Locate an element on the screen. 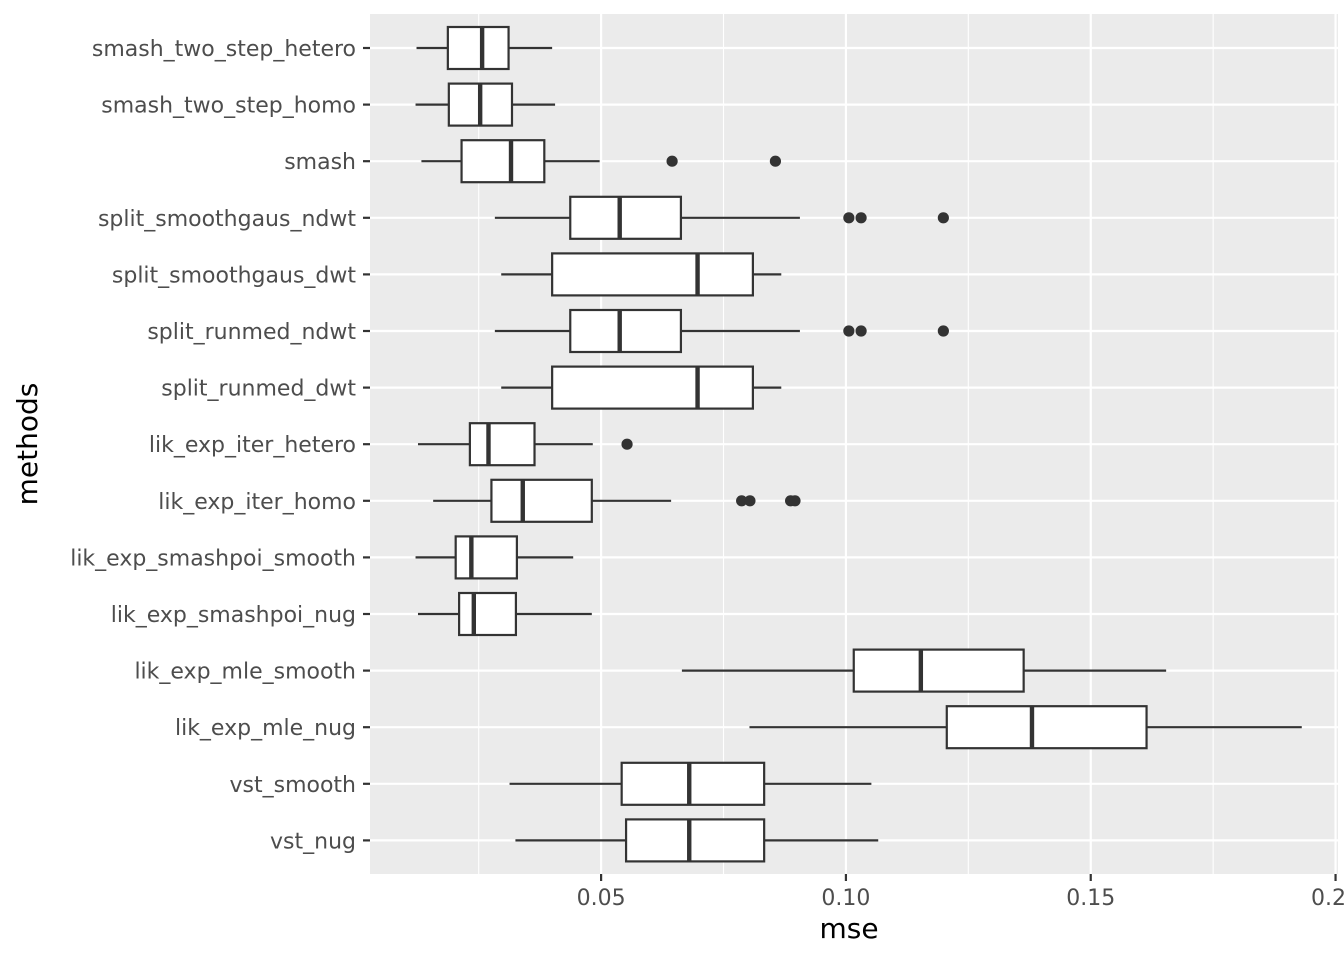 The width and height of the screenshot is (1344, 960). y-tick-label: vst_nug is located at coordinates (313, 841).